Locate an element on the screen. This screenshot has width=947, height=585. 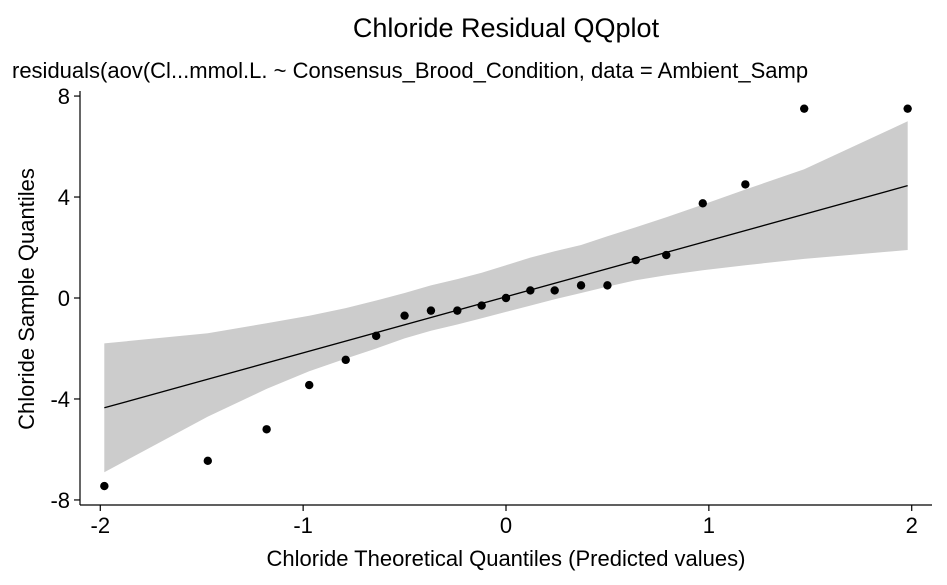
x-tick-label: -1 is located at coordinates (303, 525).